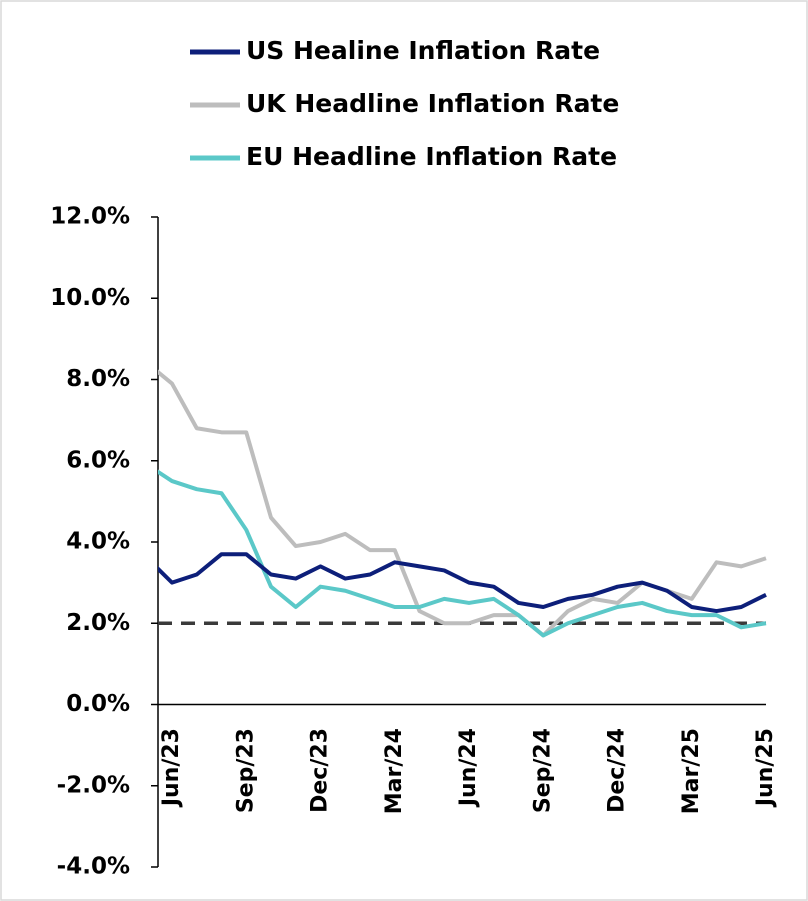 The width and height of the screenshot is (808, 901). I want to click on y-tick-label: 4.0%, so click(98, 542).